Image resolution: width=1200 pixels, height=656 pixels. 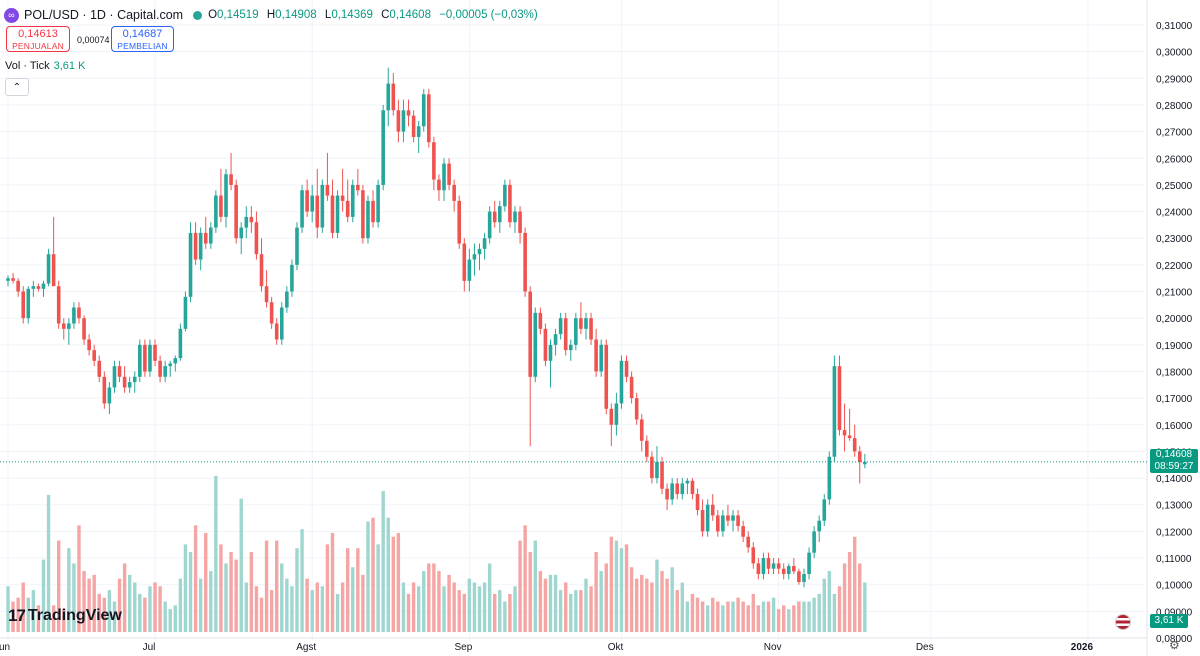 I want to click on polygon-logo-icon: ∞, so click(x=11, y=15).